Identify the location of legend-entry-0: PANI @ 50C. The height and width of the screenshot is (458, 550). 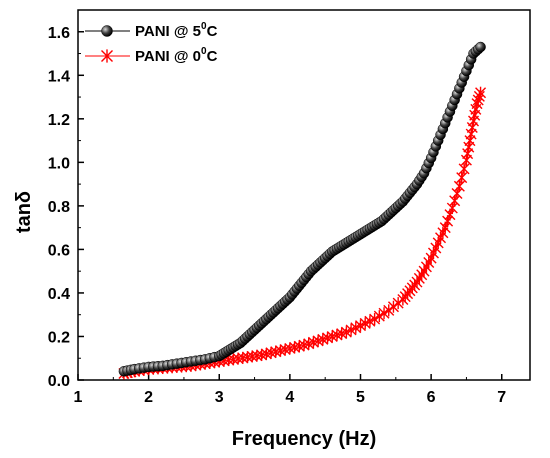
(151, 30).